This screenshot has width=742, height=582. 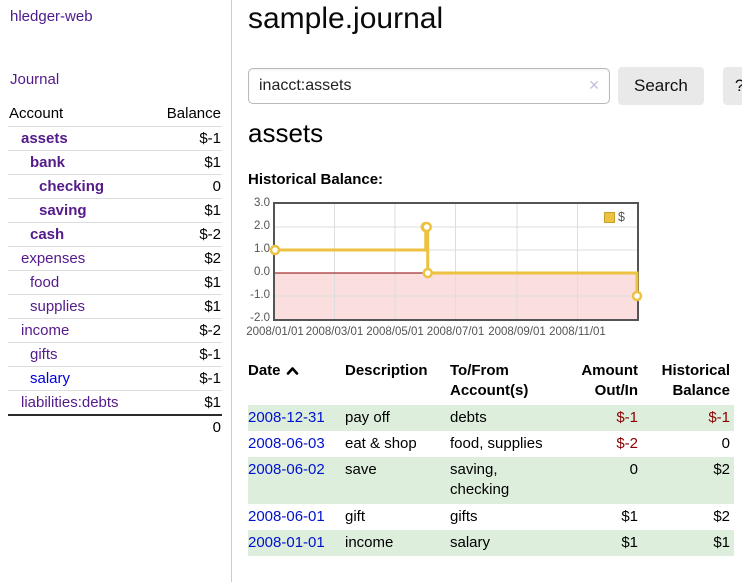 What do you see at coordinates (262, 226) in the screenshot?
I see `y-axis-tick-label: 2.0` at bounding box center [262, 226].